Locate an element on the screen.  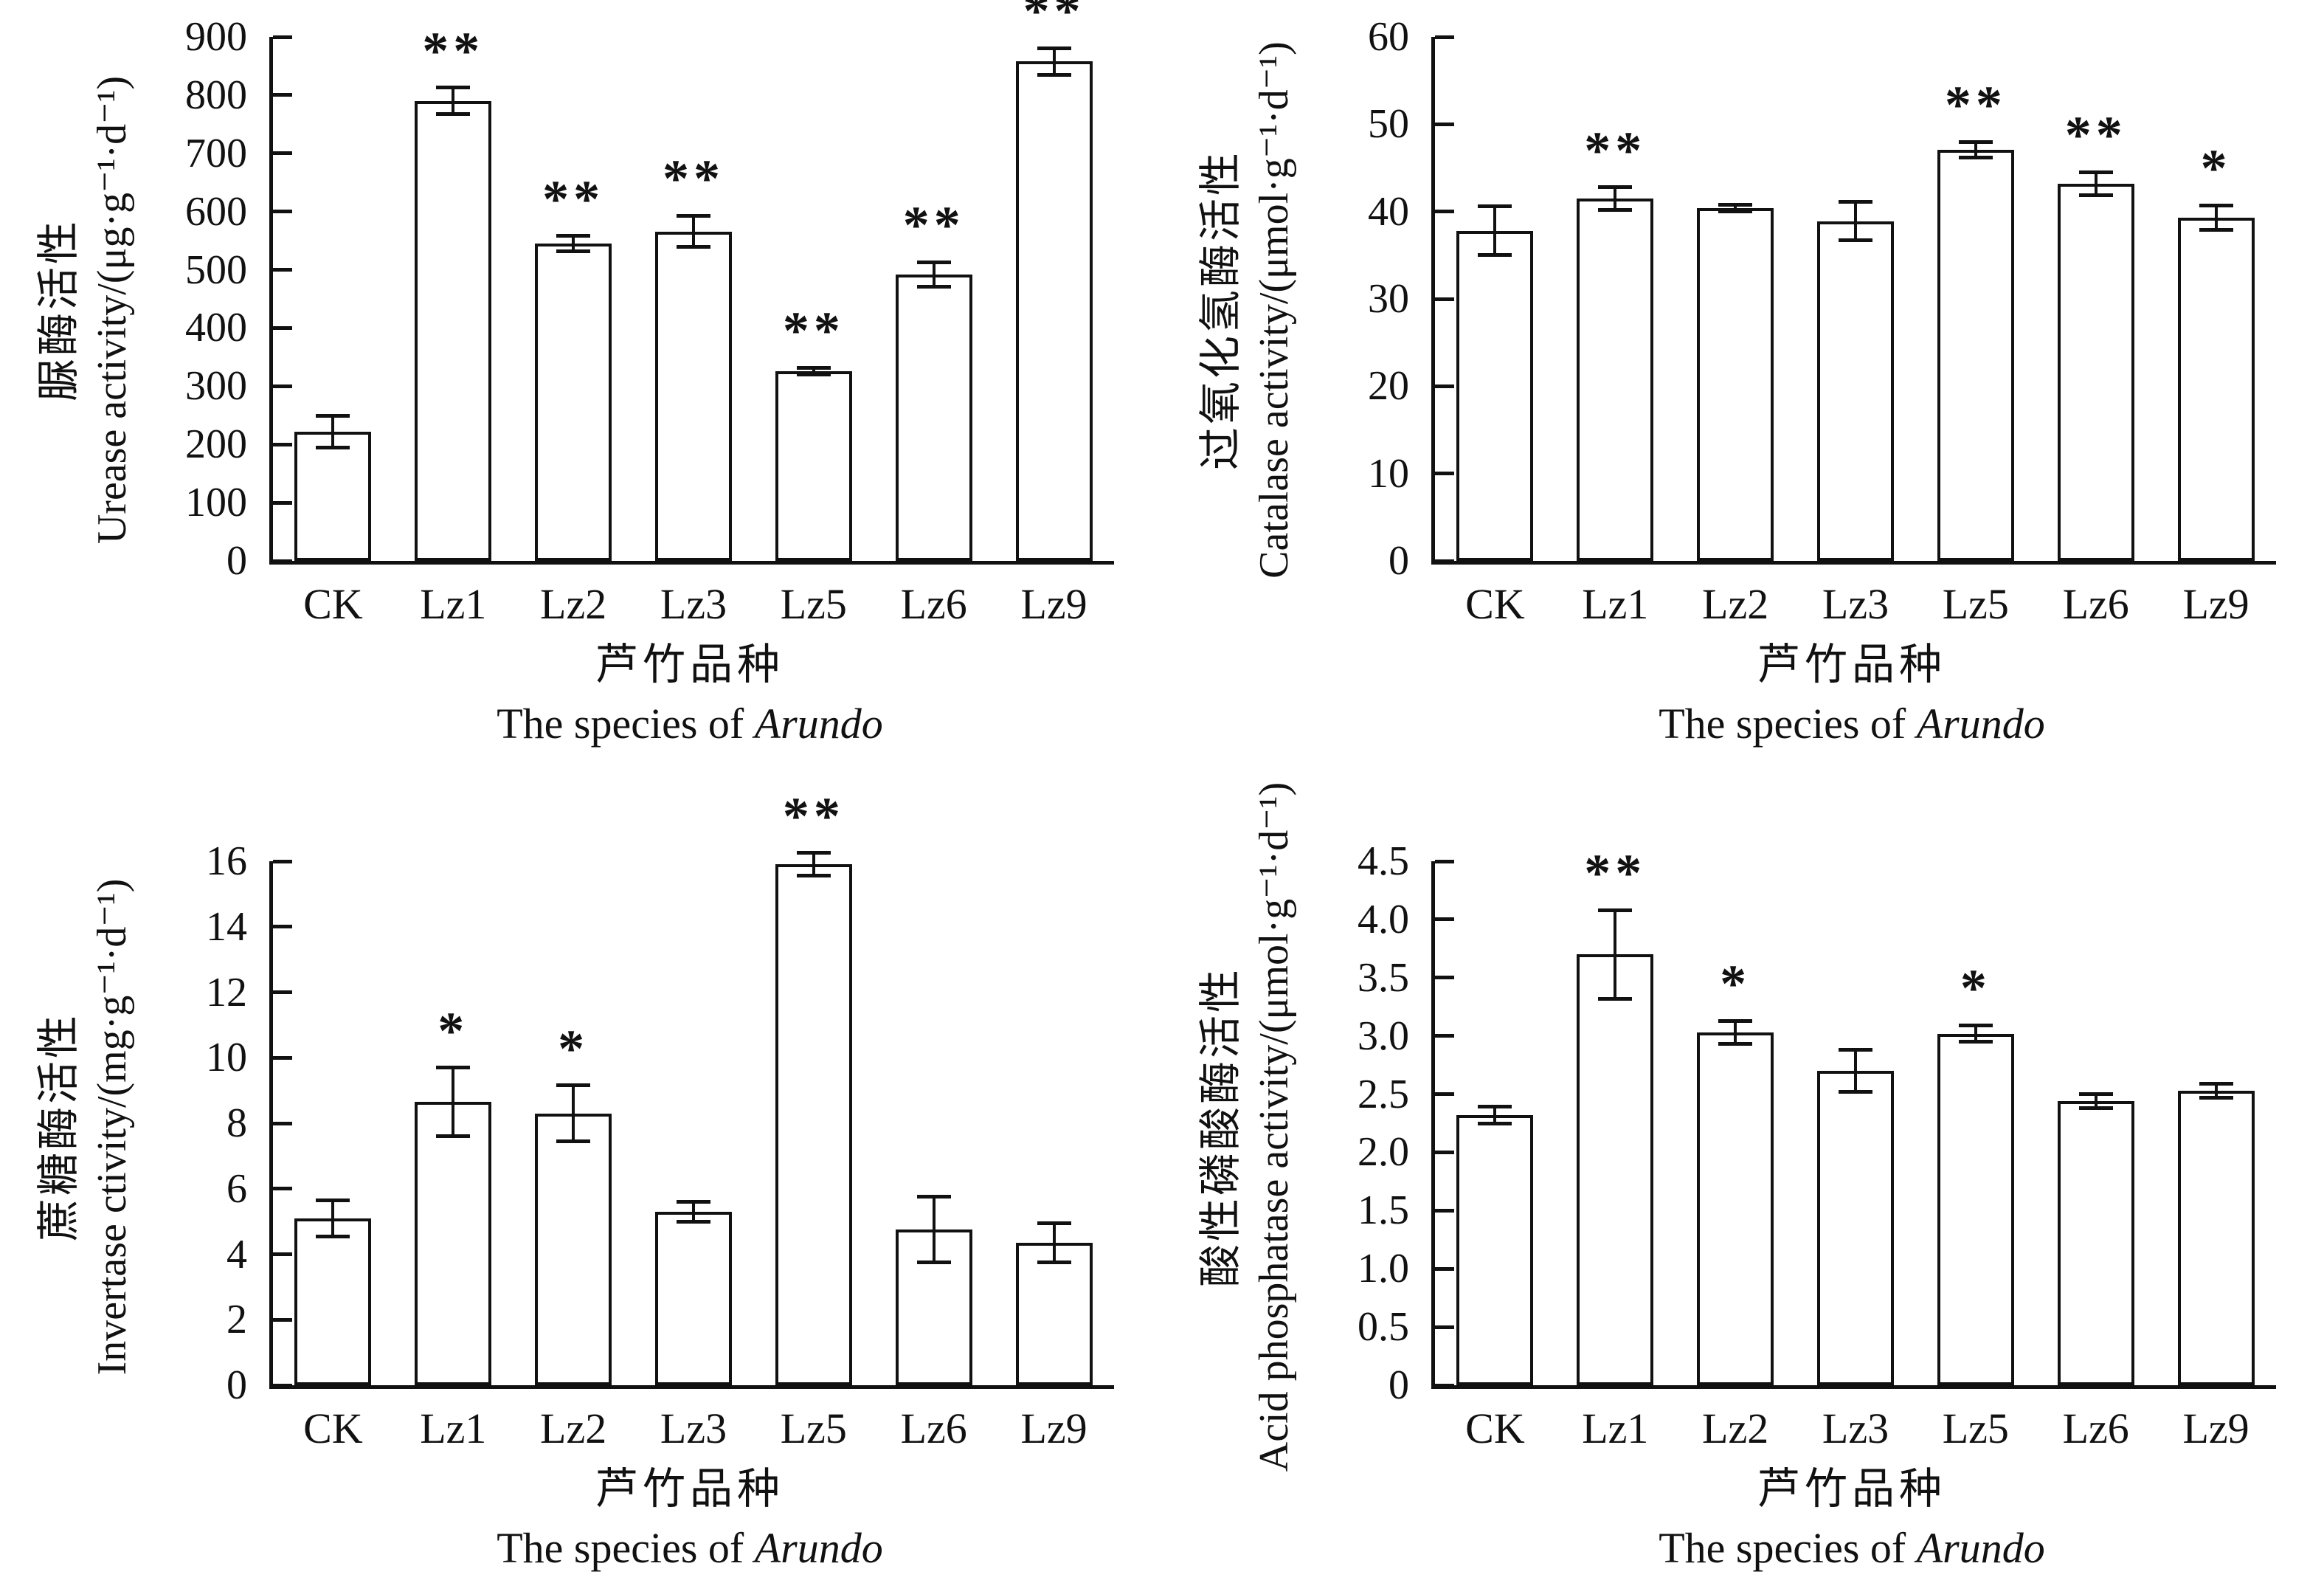
significance-label: * is located at coordinates (573, 1048).